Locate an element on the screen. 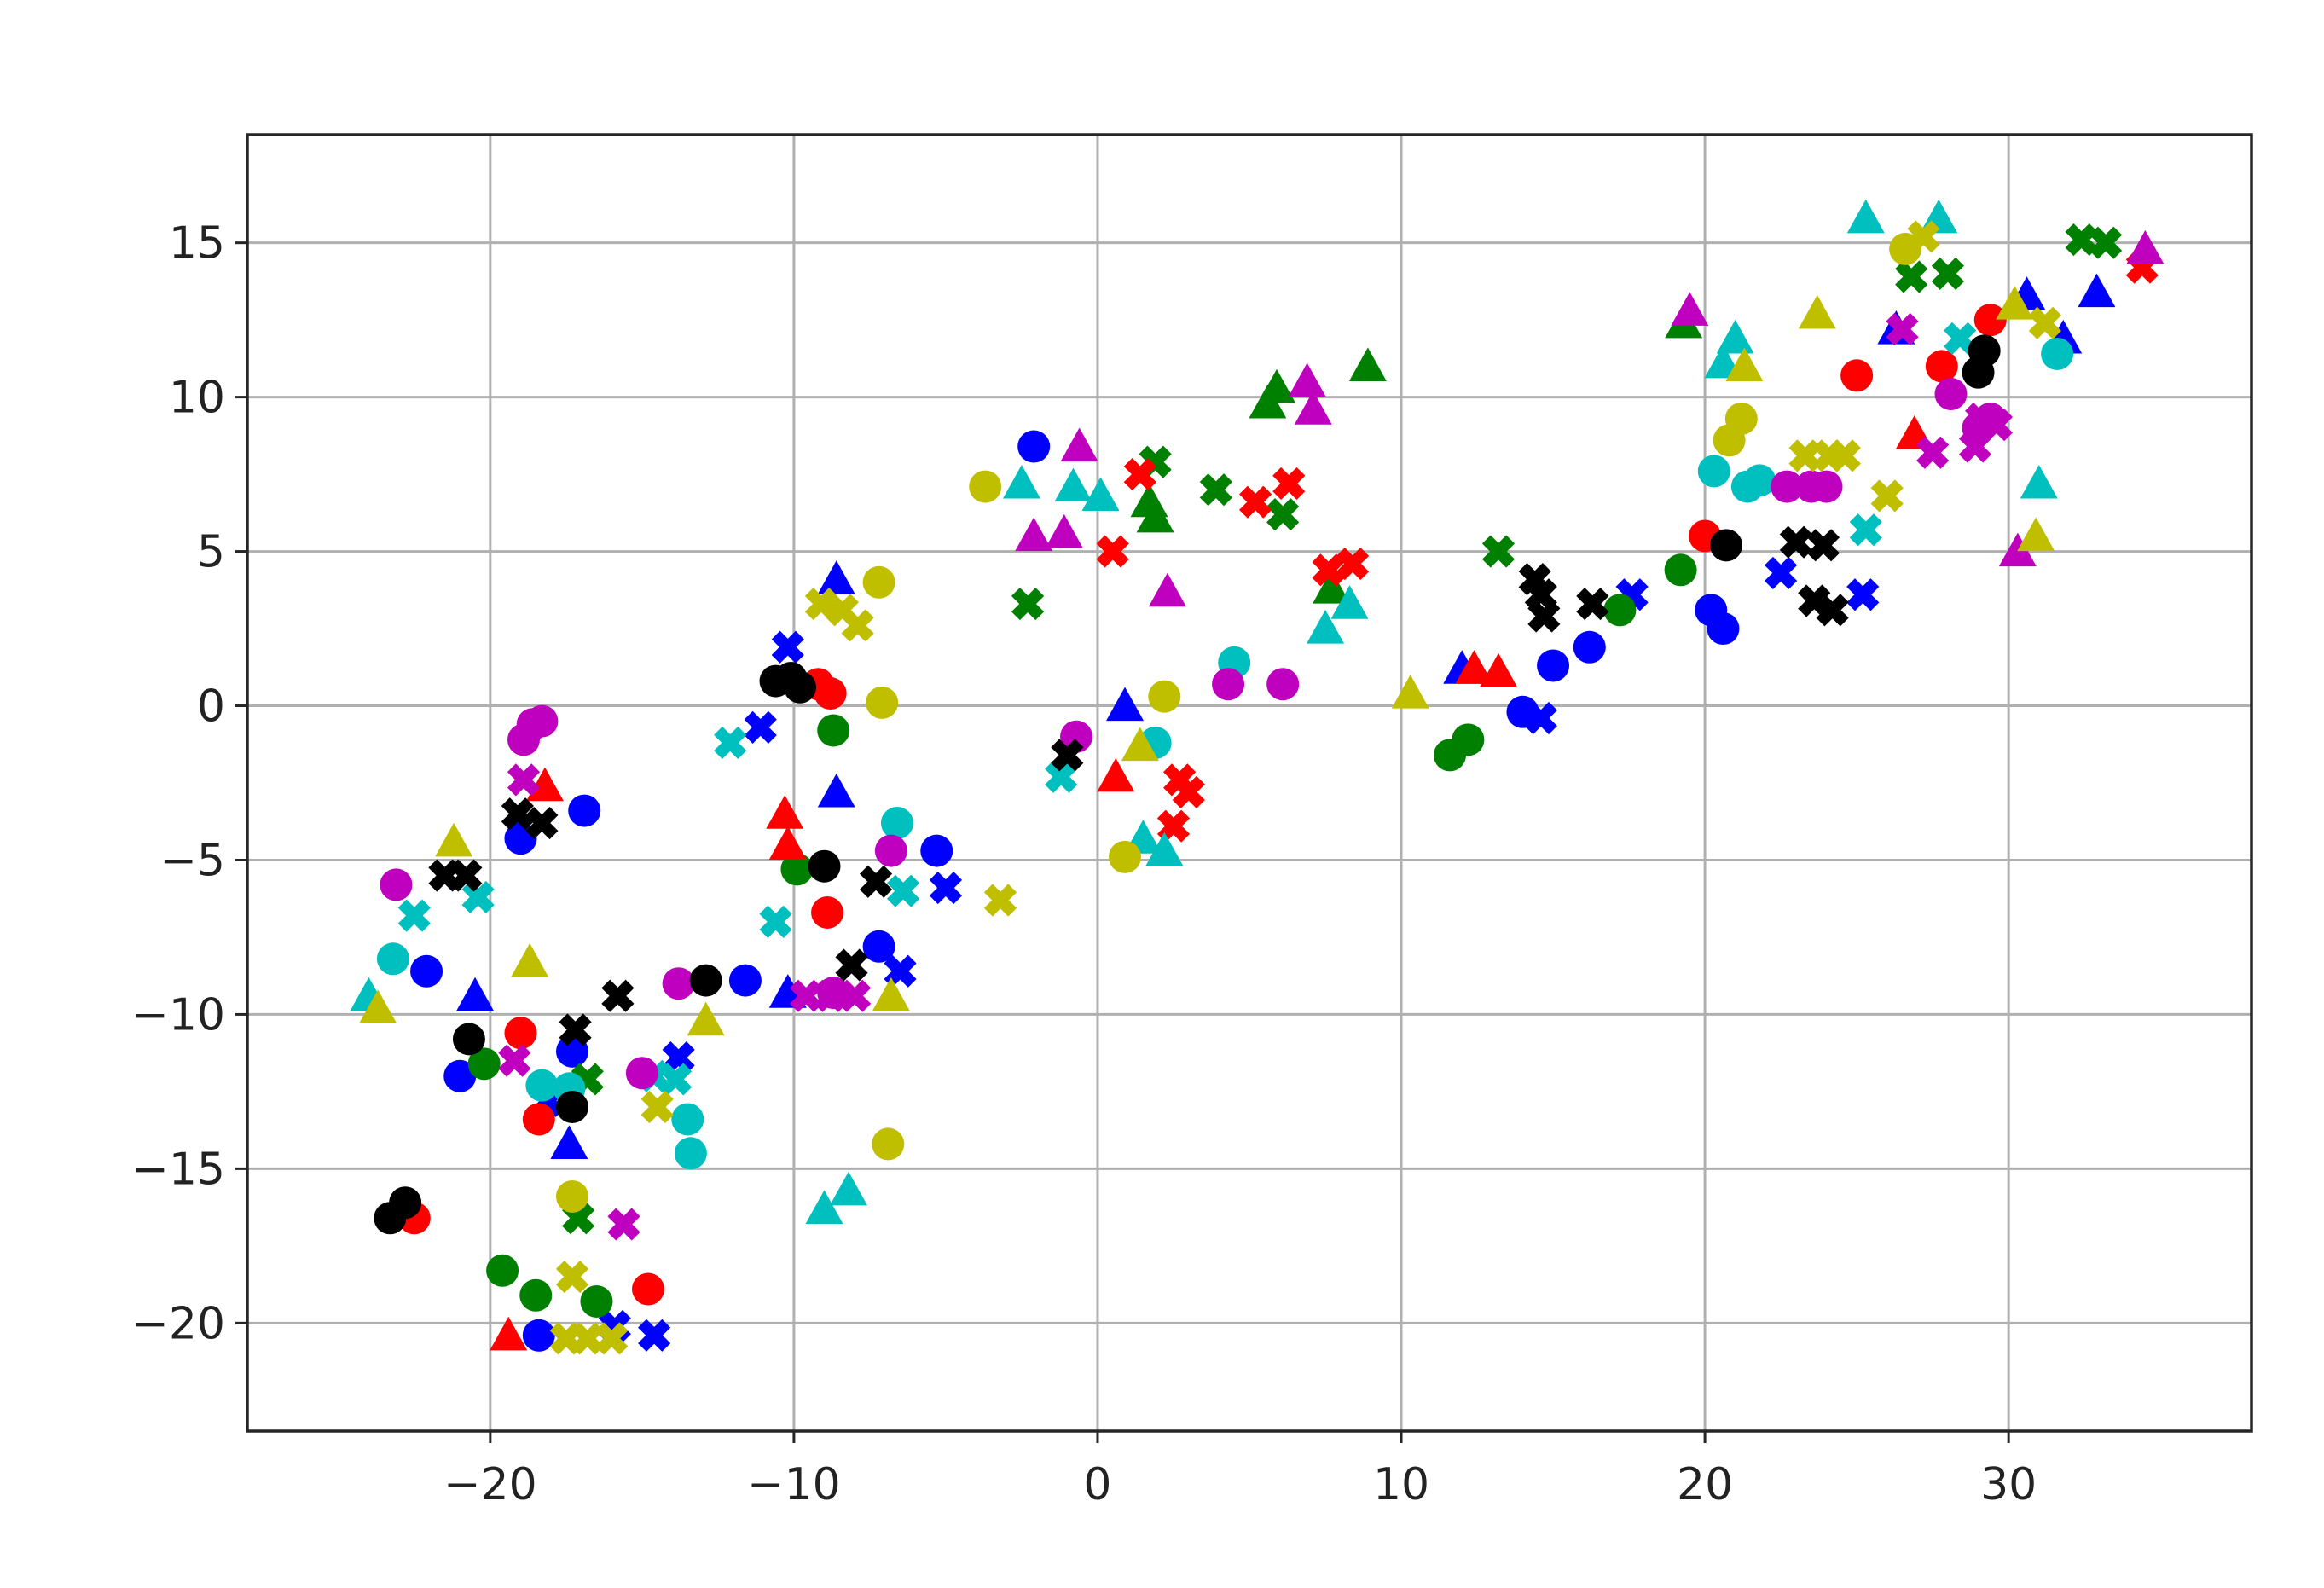  y-tick-label: −10 is located at coordinates (178, 1014).